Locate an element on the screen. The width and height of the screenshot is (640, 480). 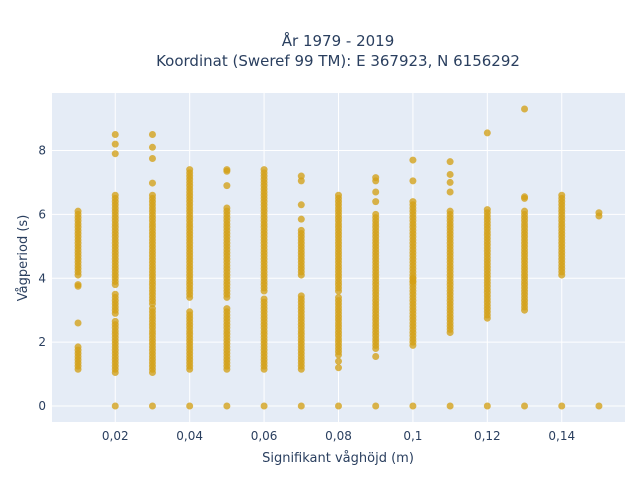
y-tick-label: 0 is located at coordinates (42, 406).